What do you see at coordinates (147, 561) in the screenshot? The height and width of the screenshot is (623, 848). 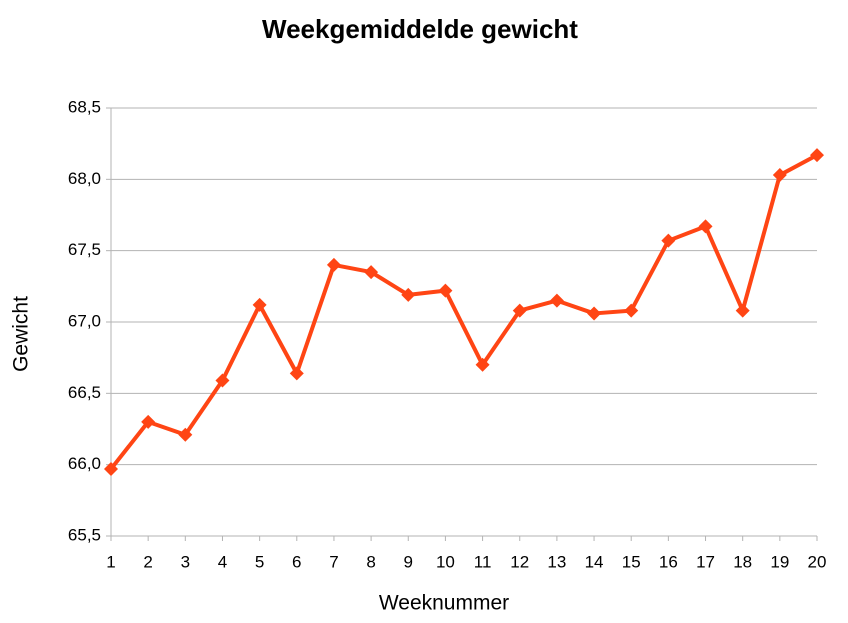 I see `x-tick-label: 2` at bounding box center [147, 561].